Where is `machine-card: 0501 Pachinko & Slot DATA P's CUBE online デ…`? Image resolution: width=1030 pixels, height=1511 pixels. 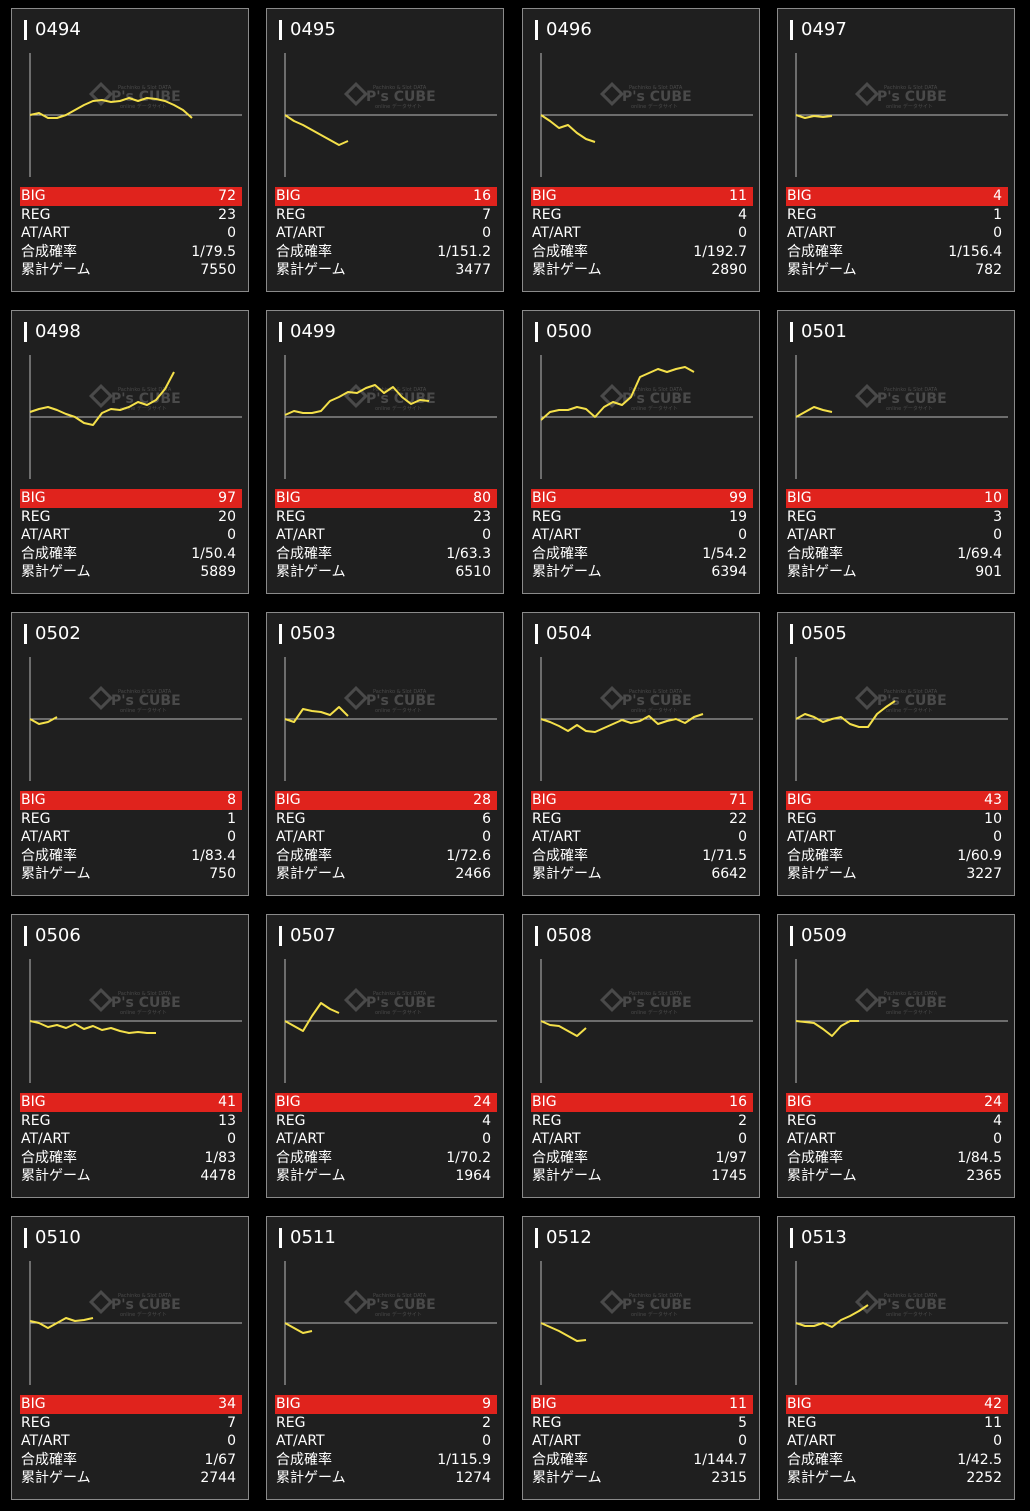 machine-card: 0501 Pachinko & Slot DATA P's CUBE online デ… is located at coordinates (896, 452).